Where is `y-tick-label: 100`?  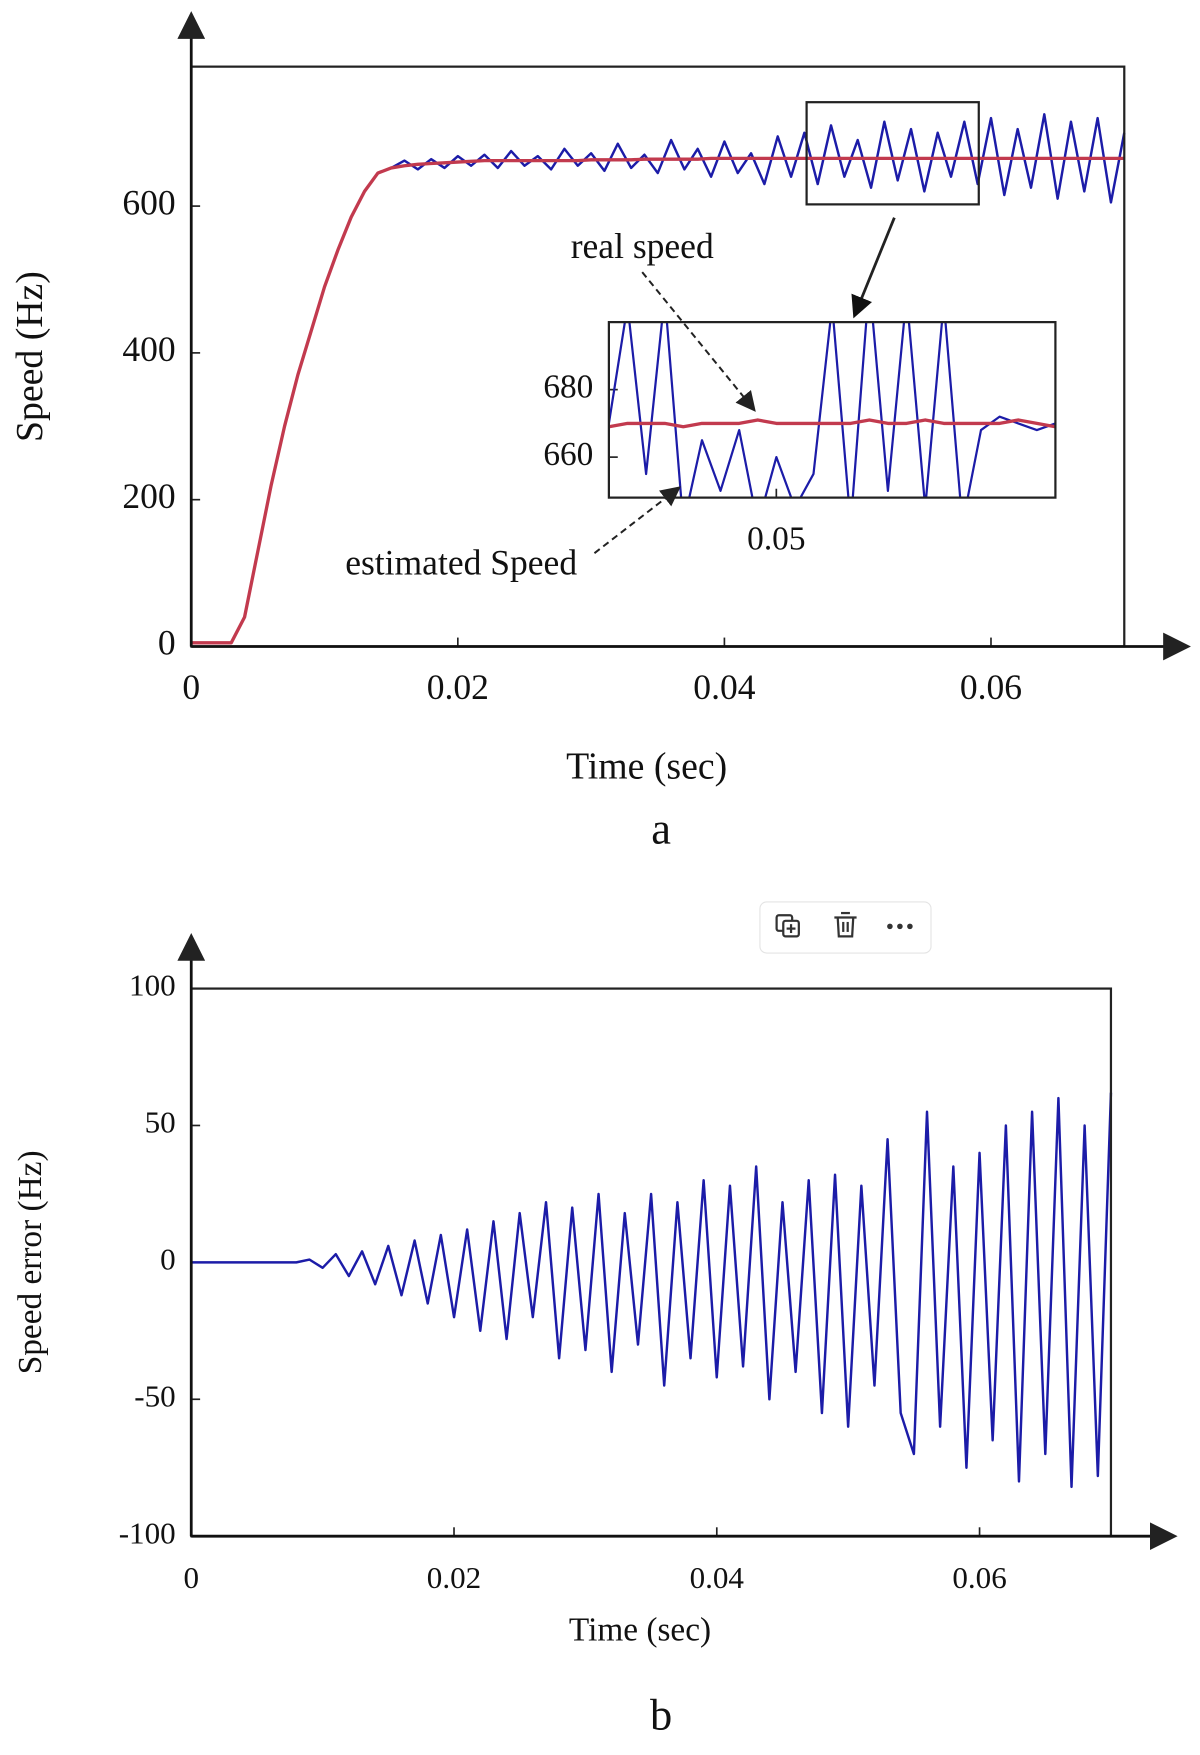 y-tick-label: 100 is located at coordinates (152, 985).